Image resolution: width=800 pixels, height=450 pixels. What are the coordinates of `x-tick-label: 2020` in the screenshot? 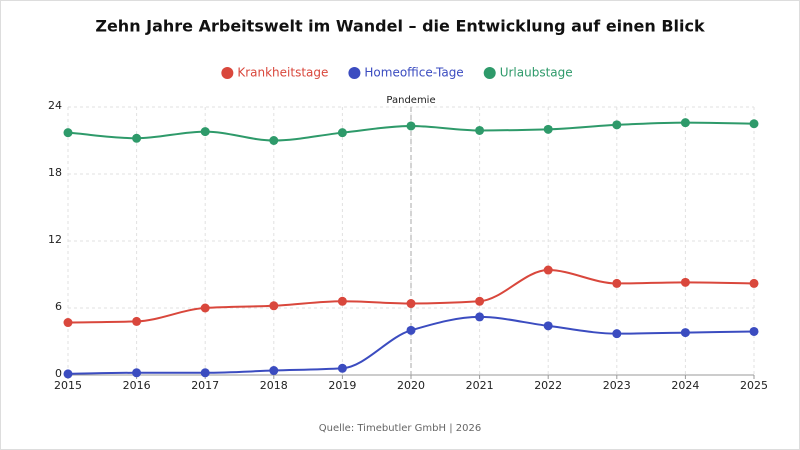 It's located at (411, 385).